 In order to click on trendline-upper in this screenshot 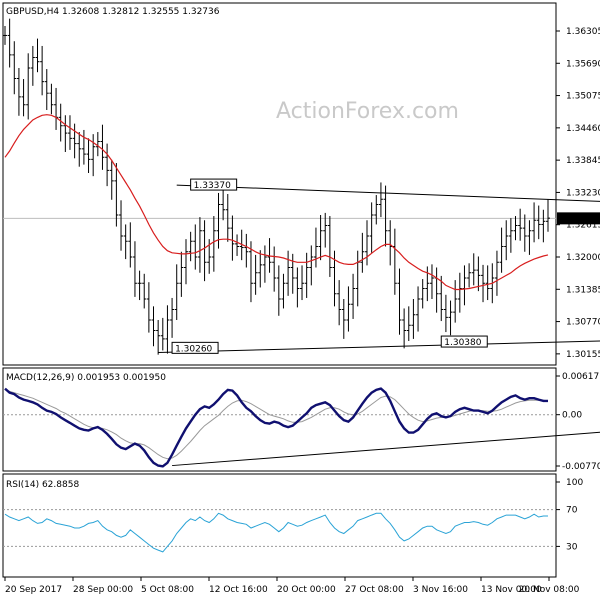, I will do `click(388, 193)`.